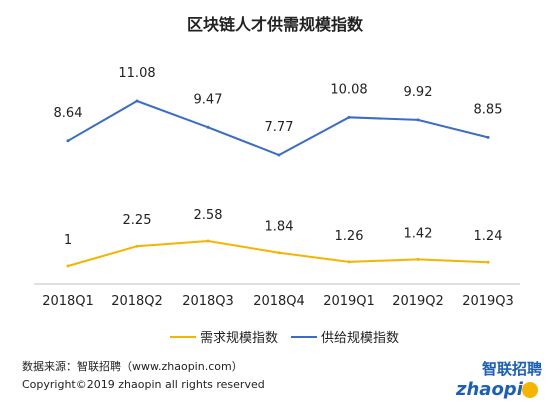 This screenshot has height=409, width=550. I want to click on legend-label: 供给规模指数, so click(360, 338).